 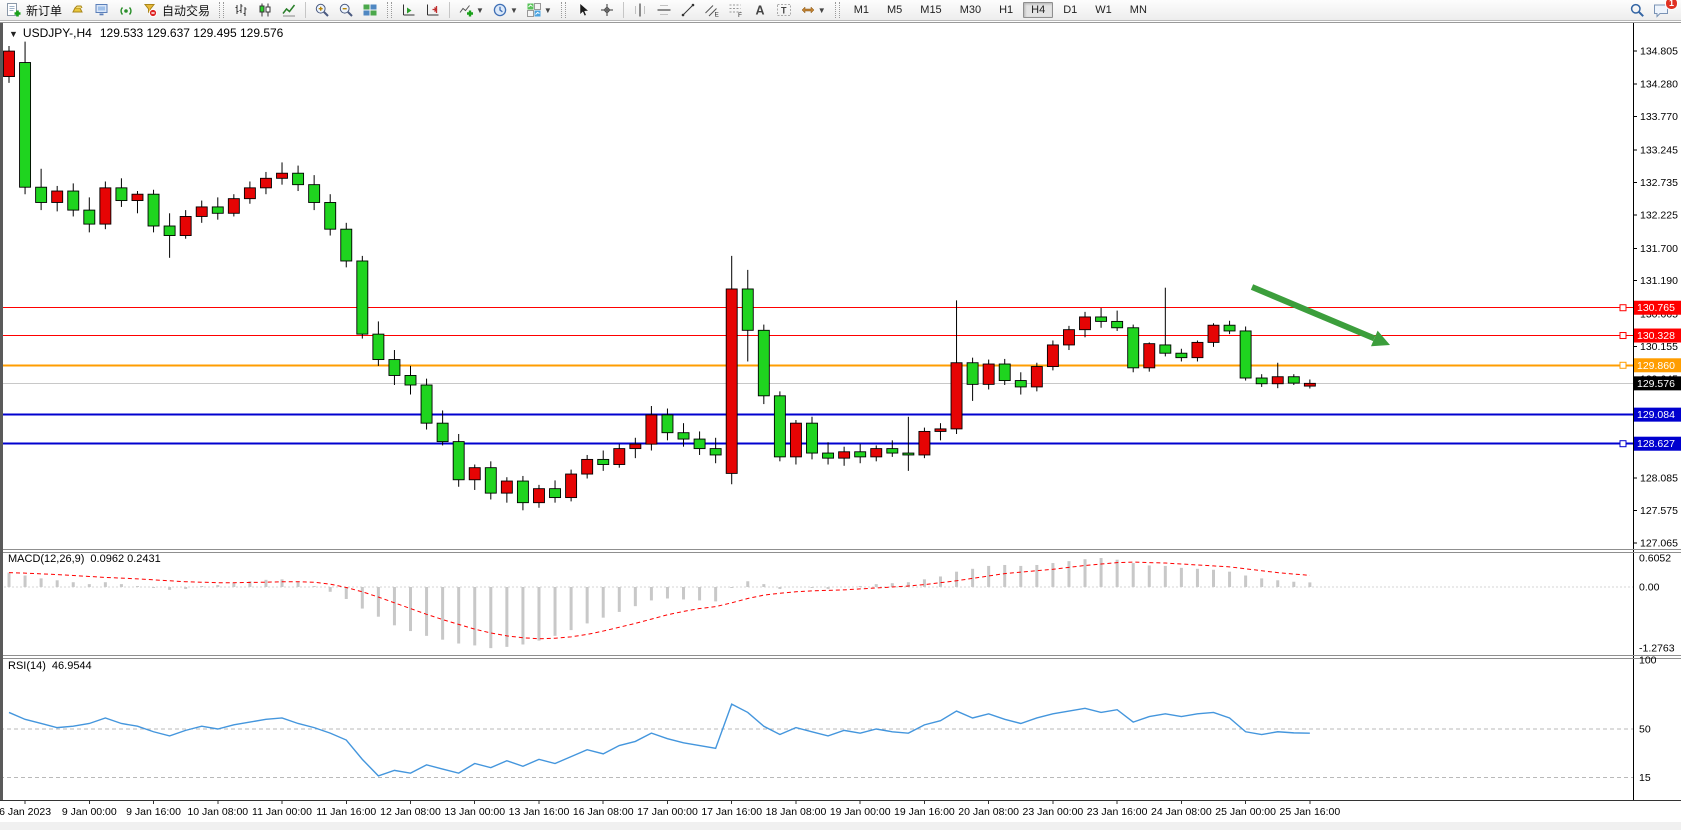 I want to click on toolbar-separator, so click(x=450, y=10).